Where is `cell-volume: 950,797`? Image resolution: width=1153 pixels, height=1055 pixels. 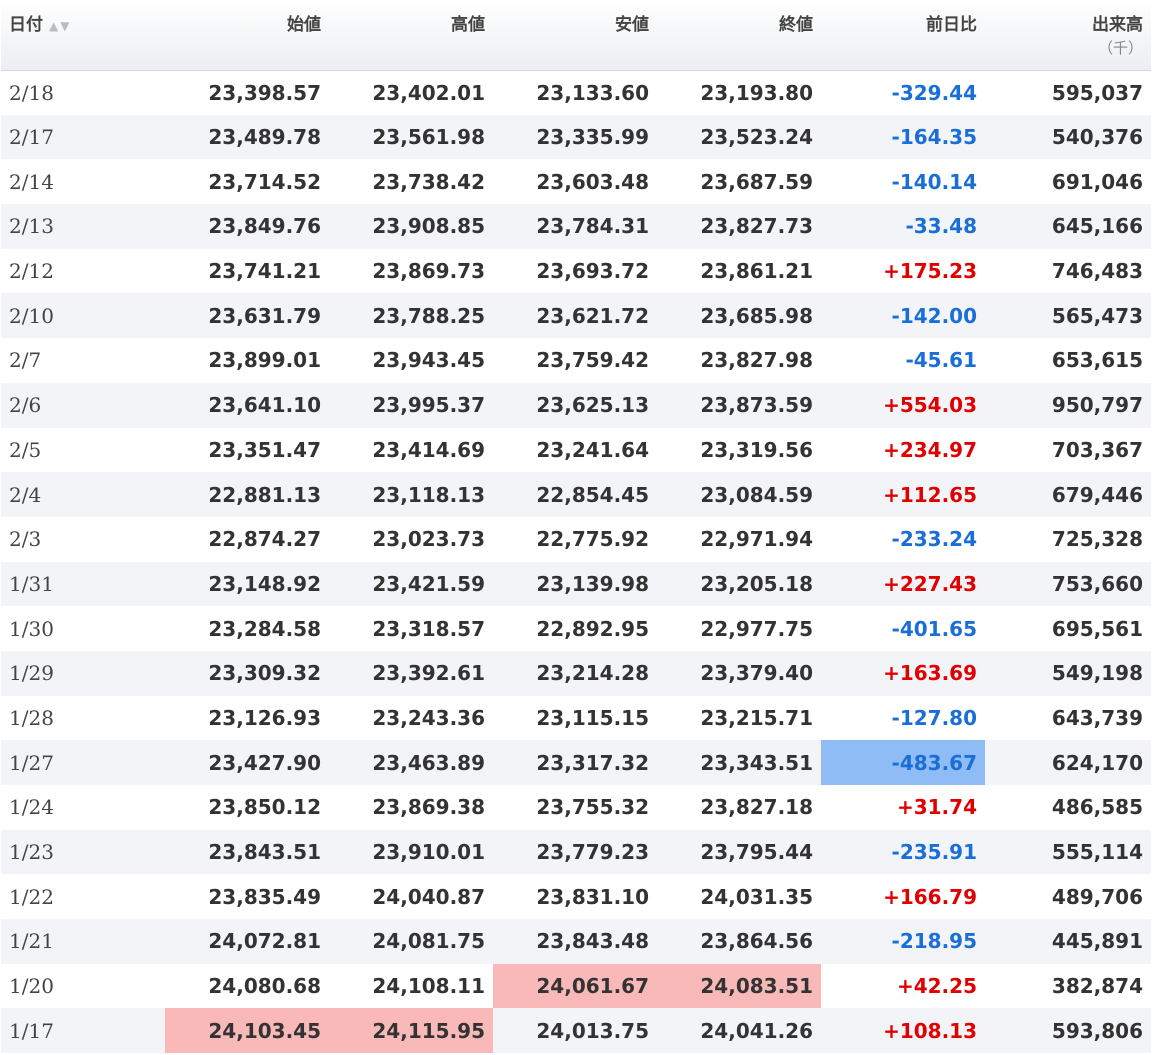 cell-volume: 950,797 is located at coordinates (1097, 405).